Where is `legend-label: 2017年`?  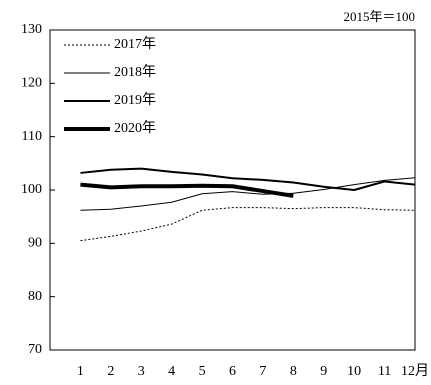 legend-label: 2017年 is located at coordinates (135, 44).